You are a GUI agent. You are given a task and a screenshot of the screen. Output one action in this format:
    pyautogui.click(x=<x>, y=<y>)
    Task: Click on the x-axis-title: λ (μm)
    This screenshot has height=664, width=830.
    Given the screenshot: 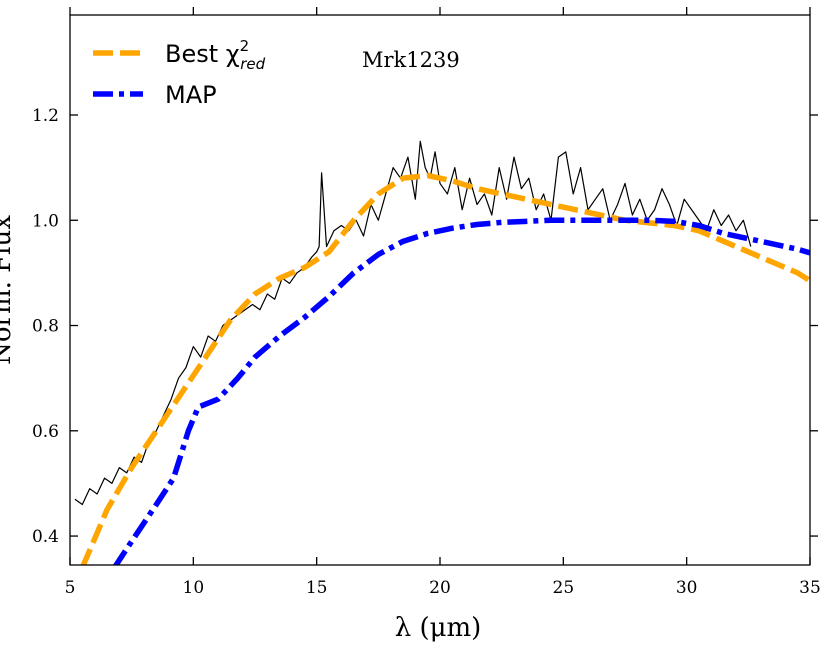 What is the action you would take?
    pyautogui.click(x=438, y=628)
    